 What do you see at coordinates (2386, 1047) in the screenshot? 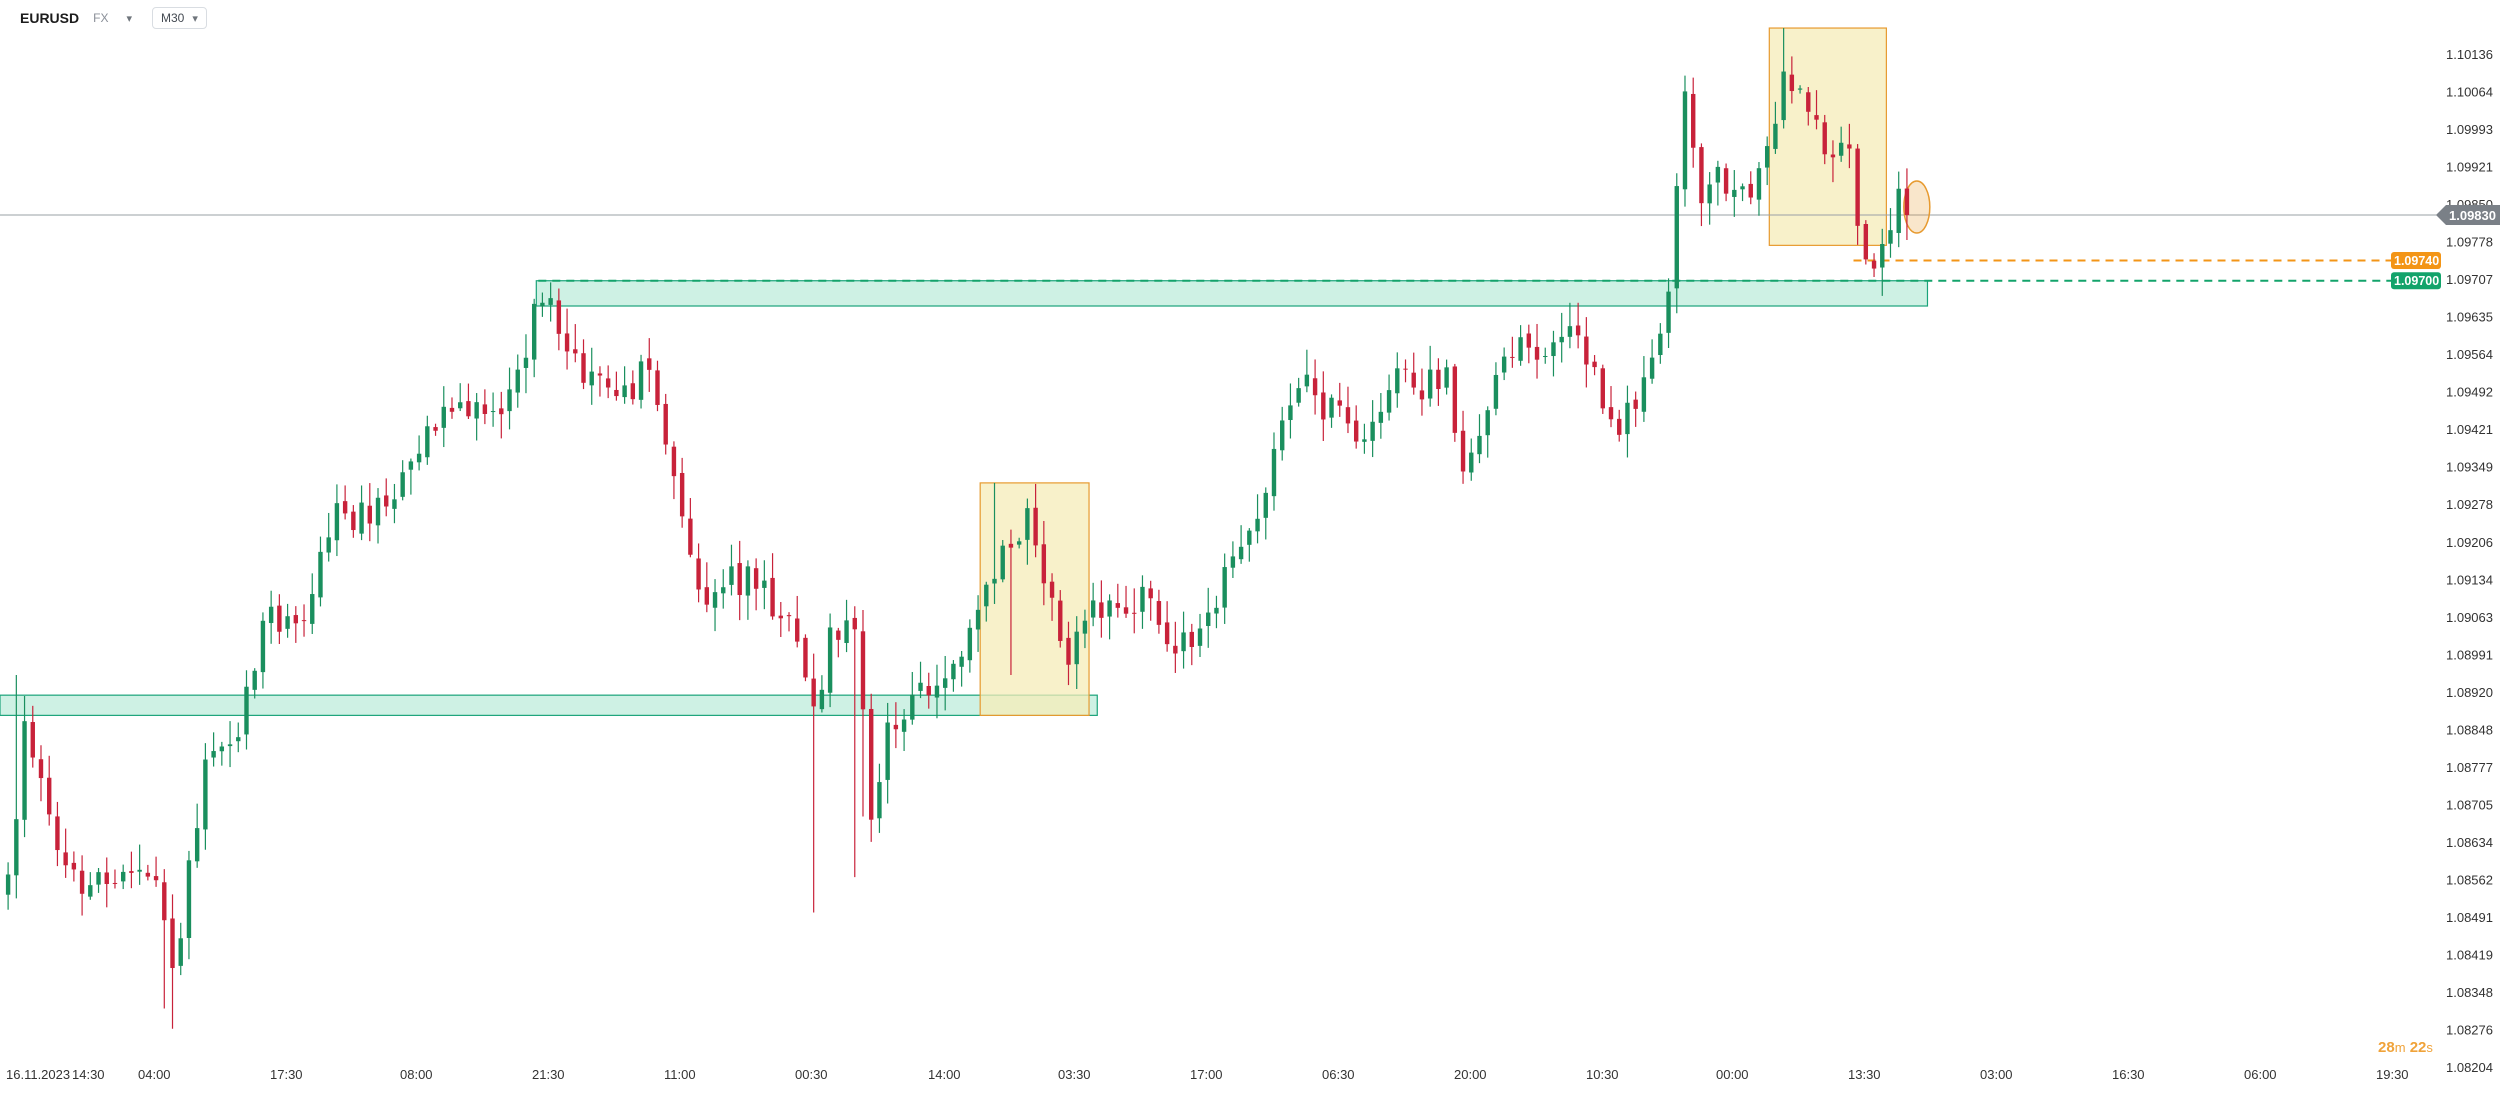
I see `countdown-minutes: 28` at bounding box center [2386, 1047].